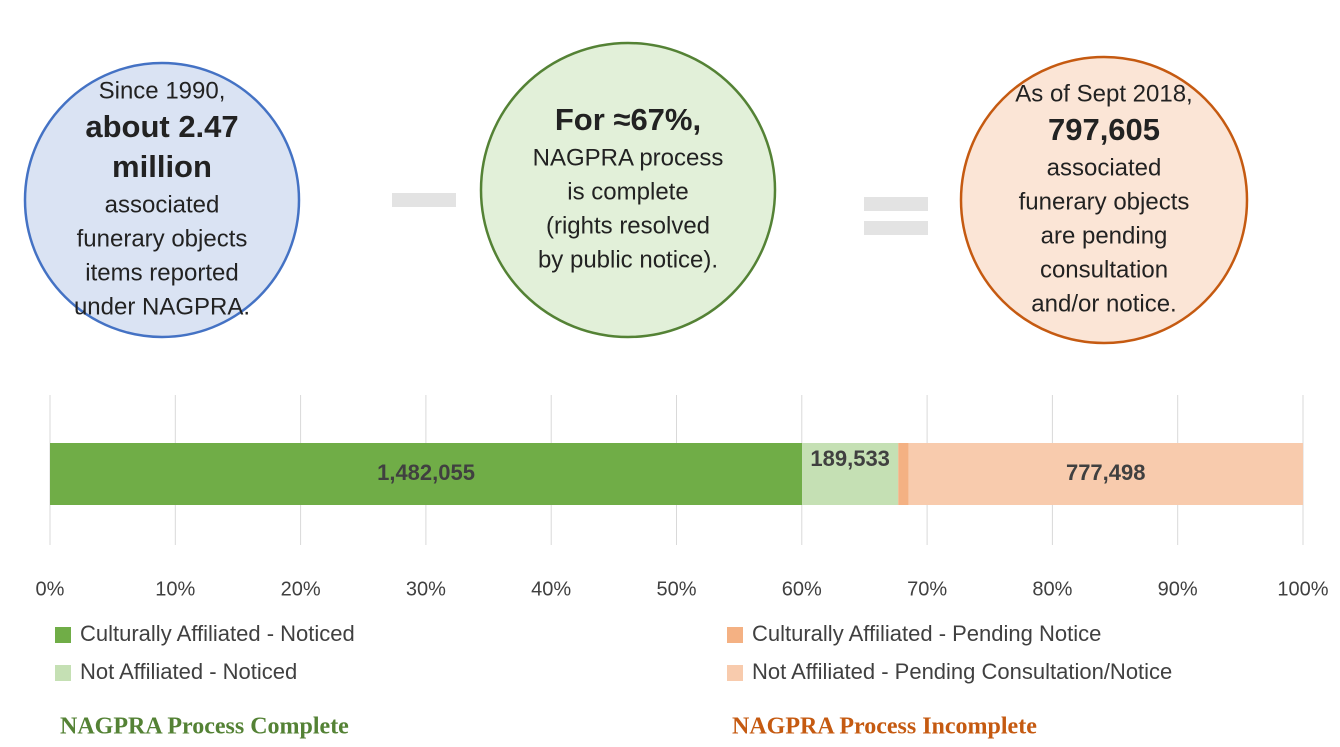 The width and height of the screenshot is (1340, 747). I want to click on equals-sign-bottom, so click(896, 228).